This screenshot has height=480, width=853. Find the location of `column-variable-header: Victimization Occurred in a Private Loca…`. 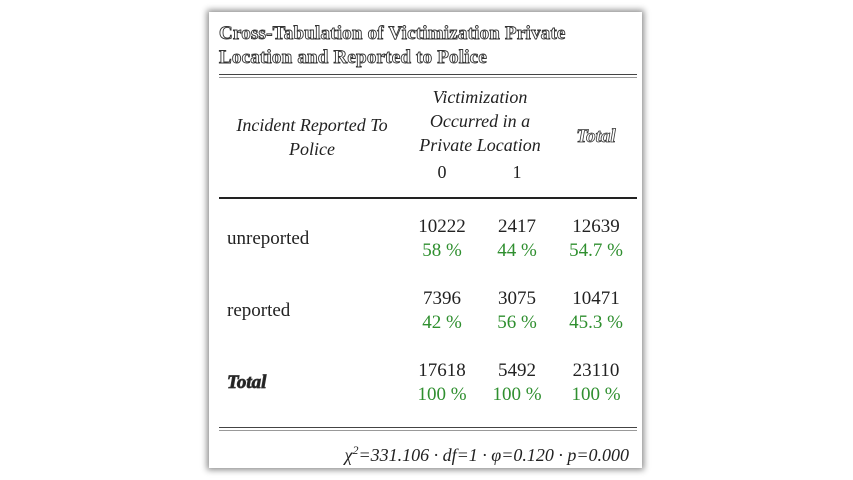

column-variable-header: Victimization Occurred in a Private Loca… is located at coordinates (480, 121).